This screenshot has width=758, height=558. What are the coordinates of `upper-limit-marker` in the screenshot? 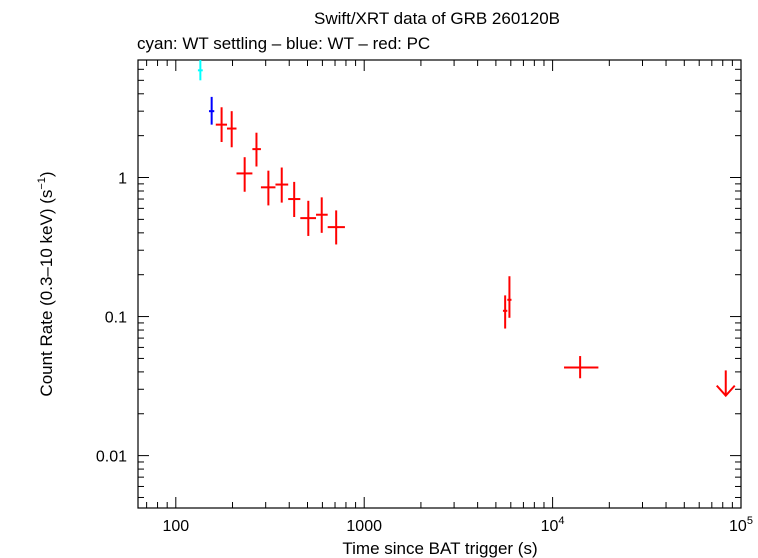 It's located at (726, 384).